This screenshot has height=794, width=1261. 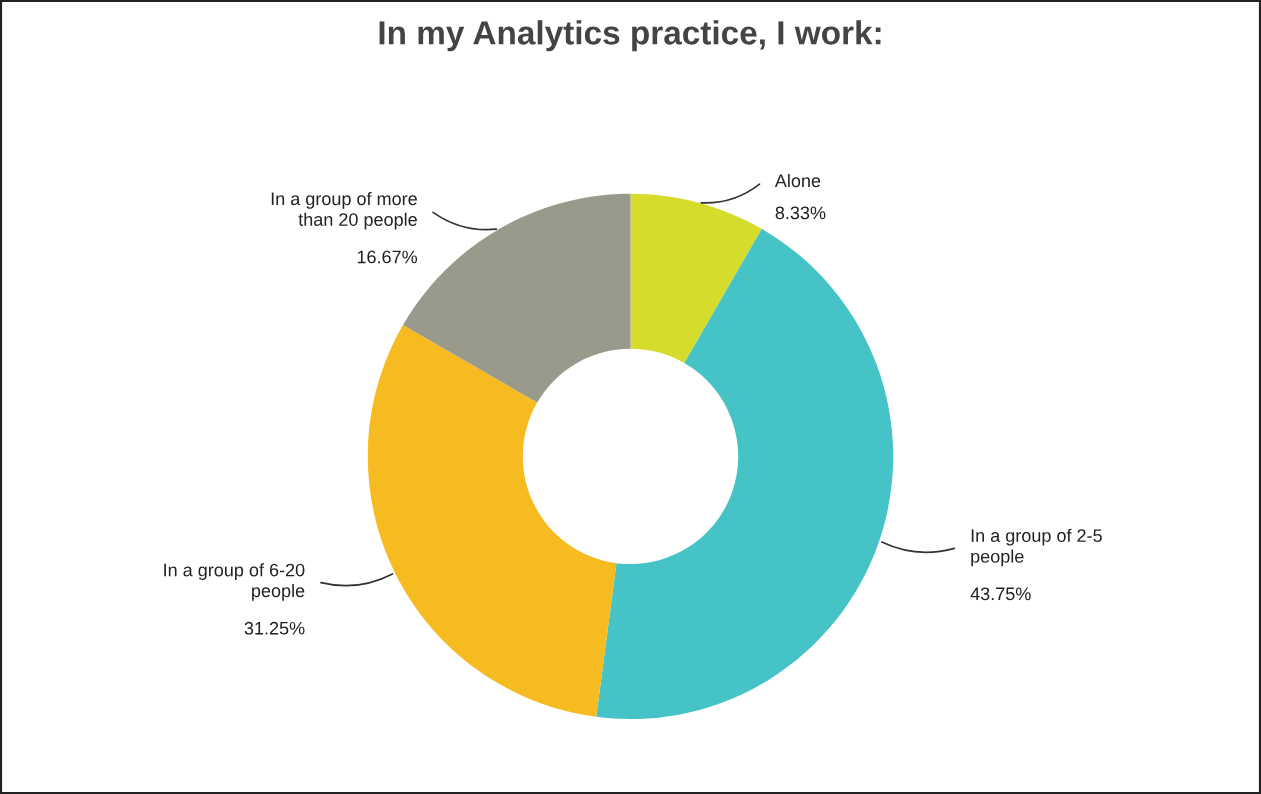 What do you see at coordinates (274, 628) in the screenshot?
I see `data-label: 31.25%` at bounding box center [274, 628].